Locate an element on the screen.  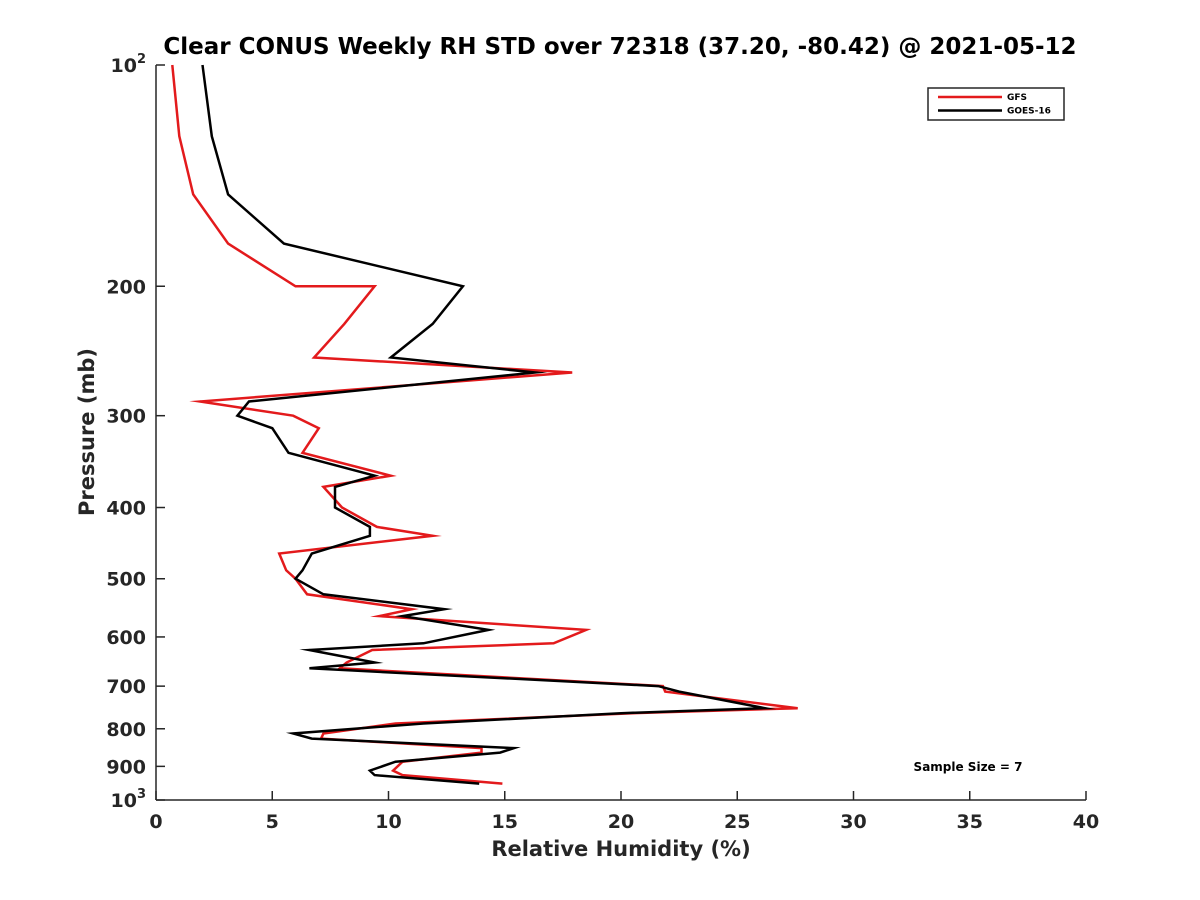
y-tick-label: 600 is located at coordinates (126, 638).